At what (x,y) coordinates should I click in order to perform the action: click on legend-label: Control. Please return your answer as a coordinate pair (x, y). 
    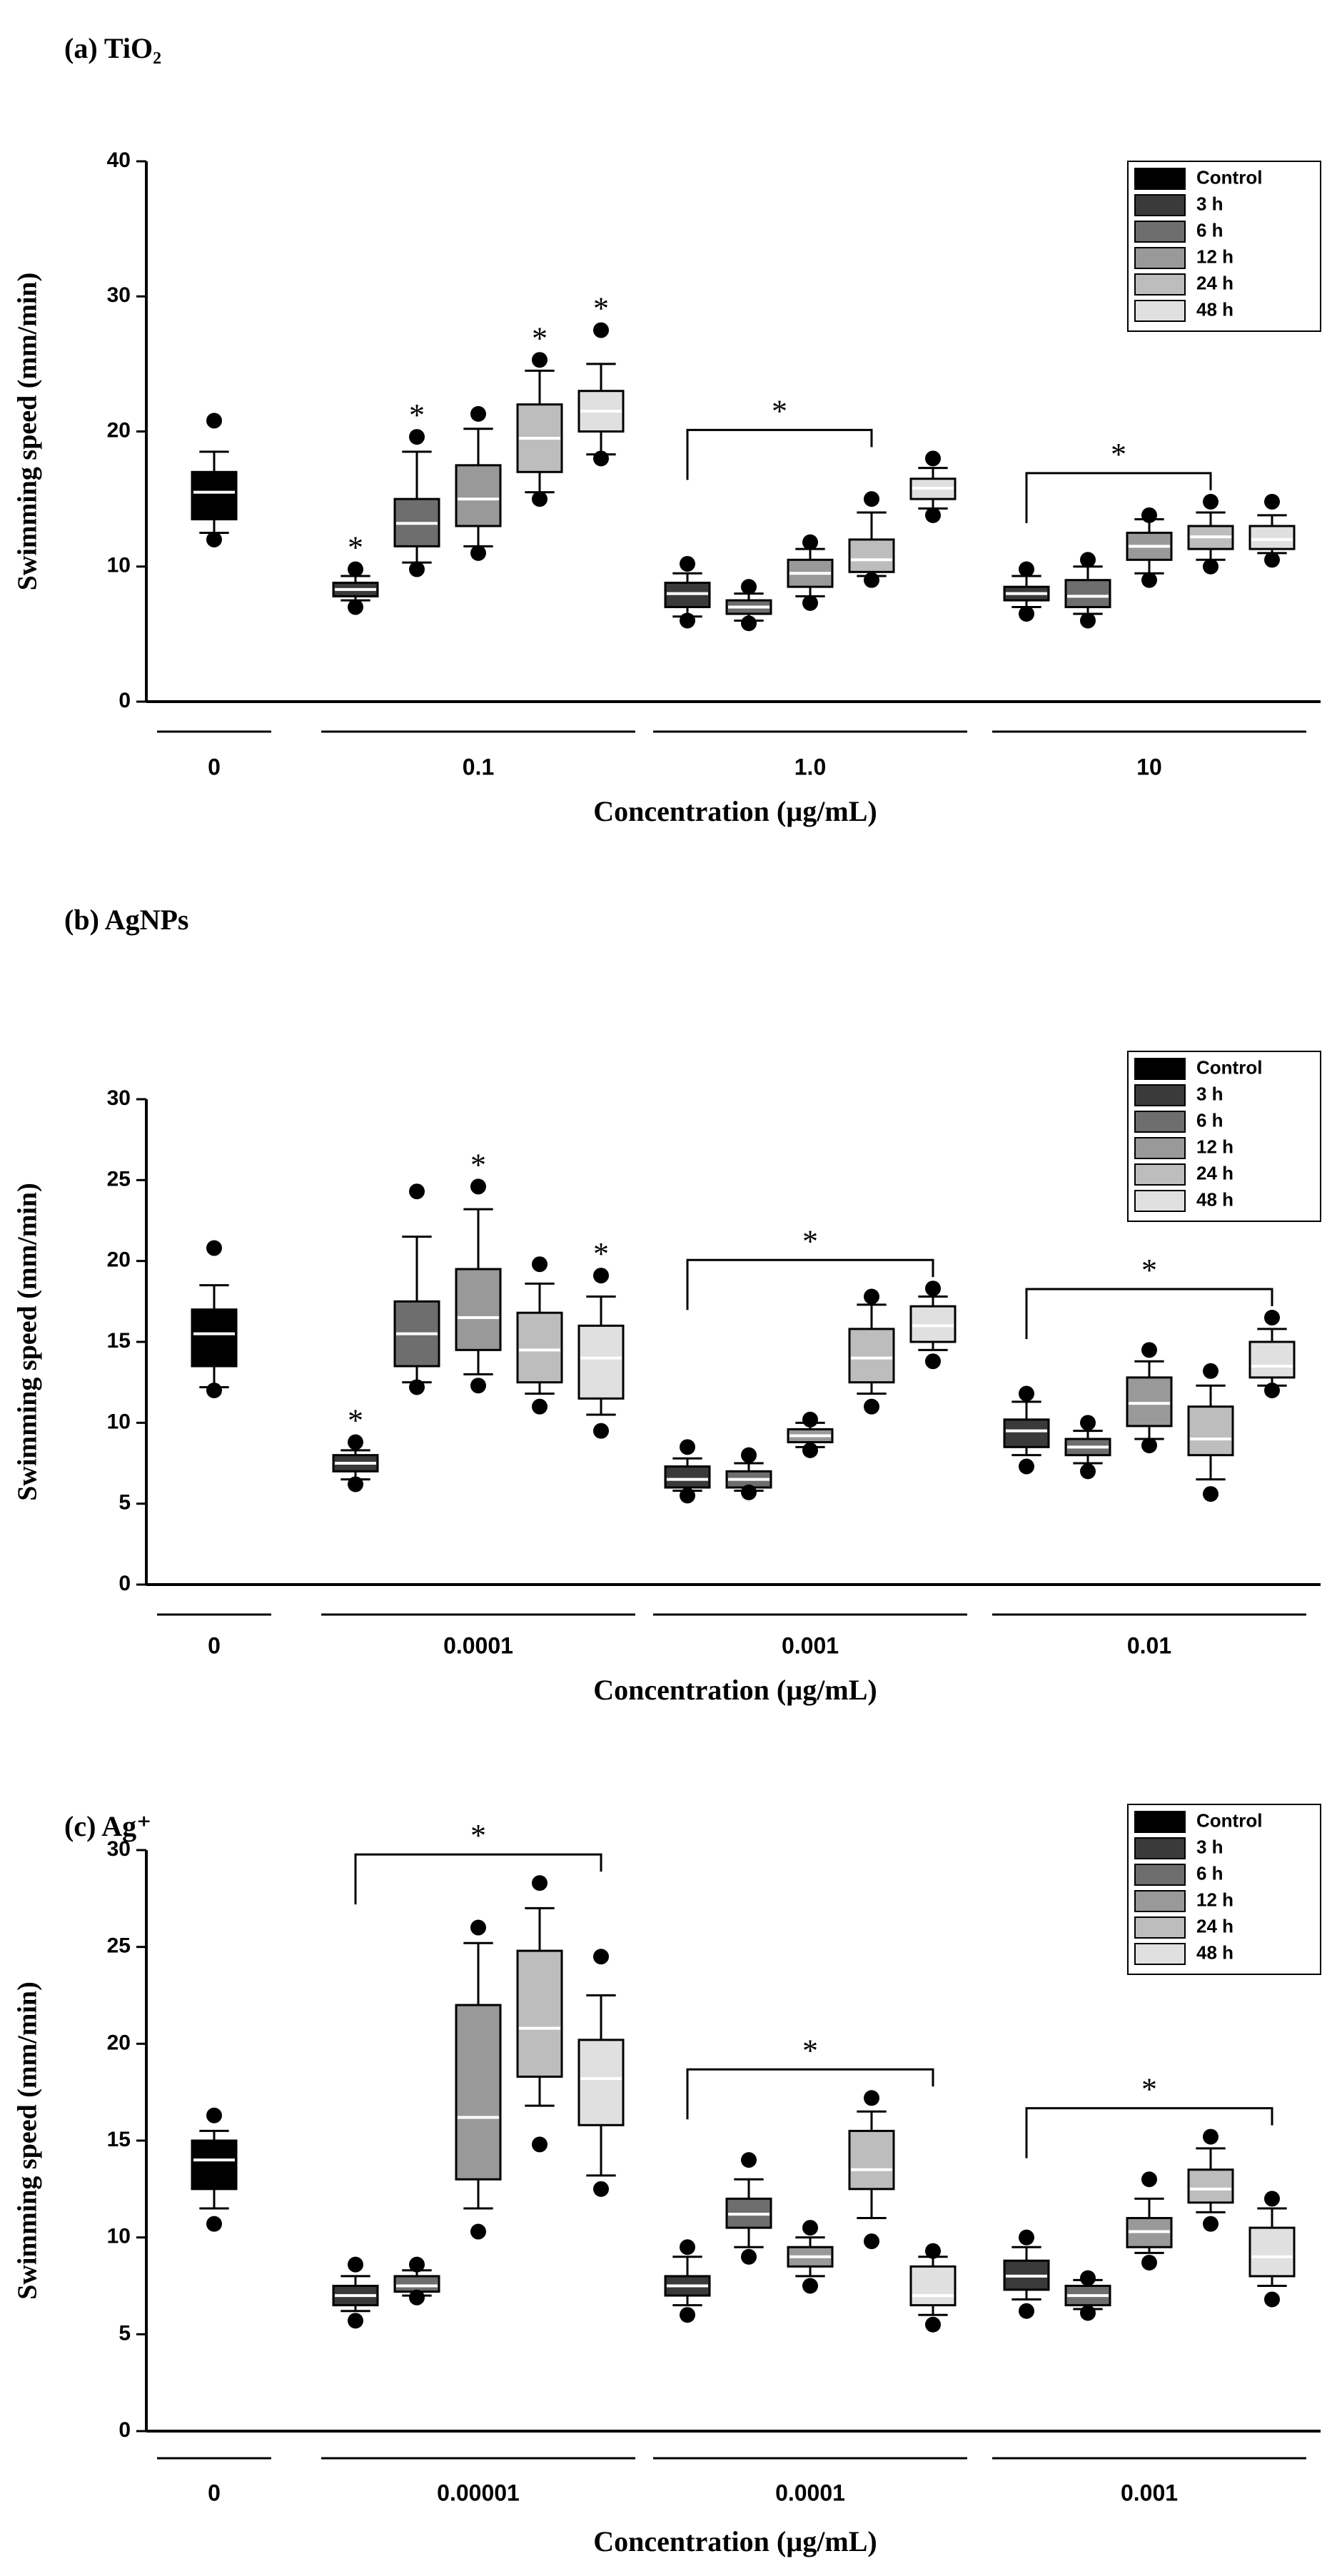
    Looking at the image, I should click on (1229, 1820).